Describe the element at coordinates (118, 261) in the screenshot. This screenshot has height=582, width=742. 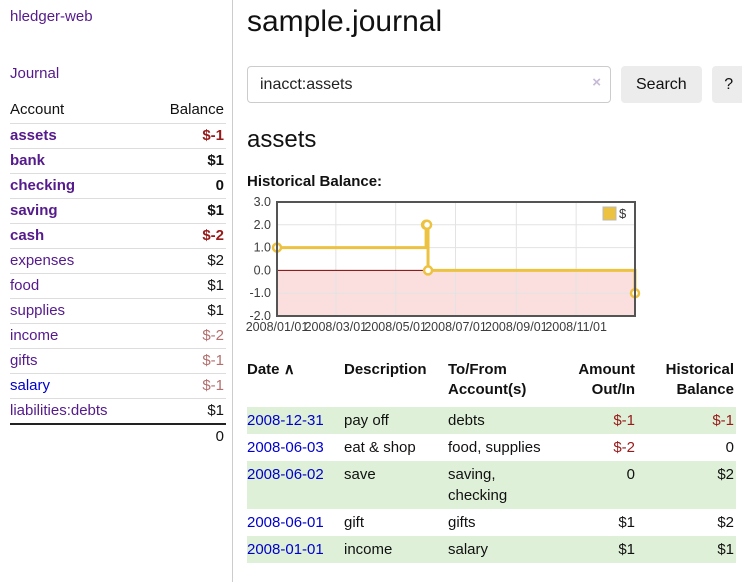
I see `account-row: expenses $2` at that location.